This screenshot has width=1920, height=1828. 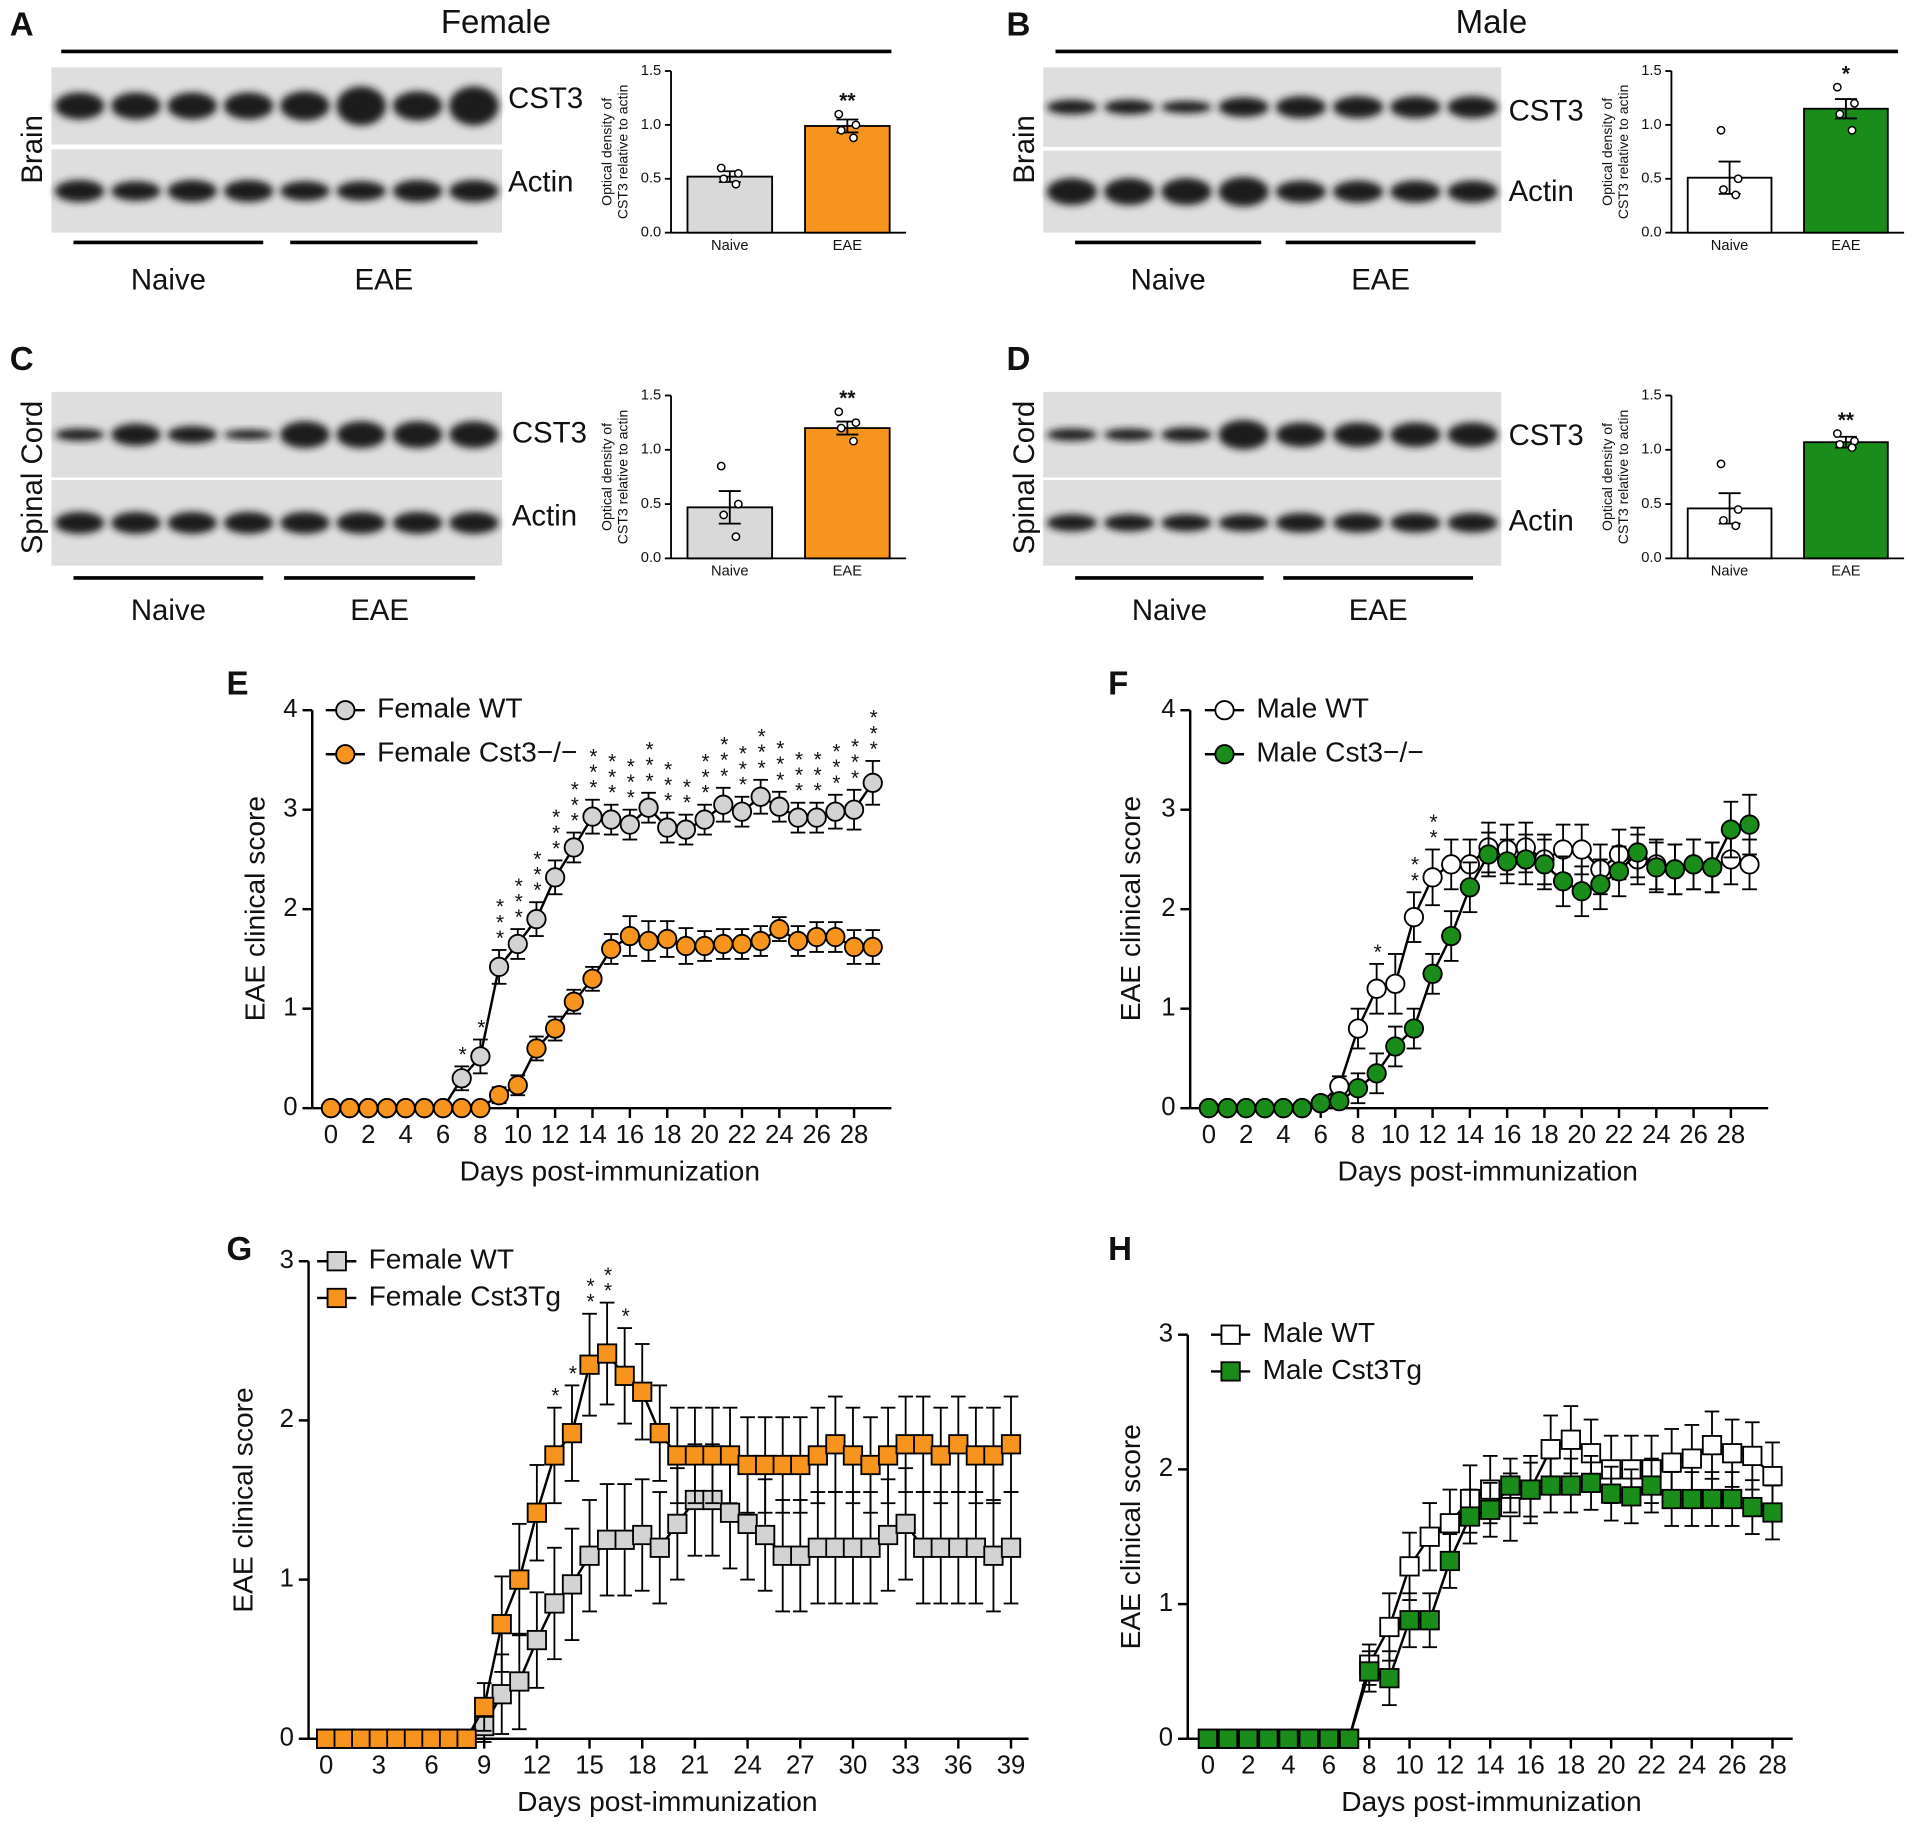 I want to click on x-tick-label: 10, so click(x=517, y=1135).